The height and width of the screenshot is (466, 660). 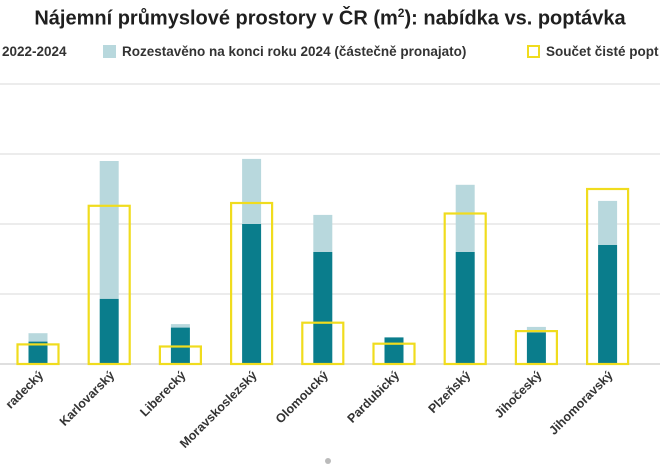 What do you see at coordinates (450, 392) in the screenshot?
I see `x-tick-label: Plzeňský` at bounding box center [450, 392].